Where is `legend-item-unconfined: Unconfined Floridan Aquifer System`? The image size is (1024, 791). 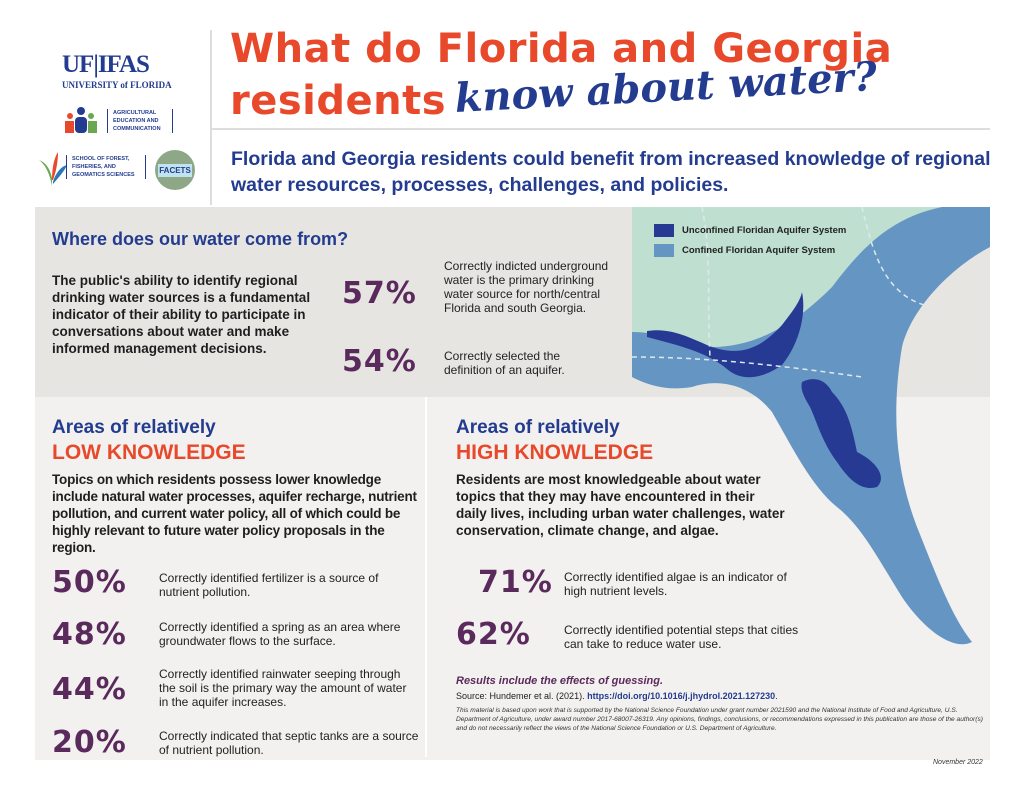
legend-item-unconfined: Unconfined Floridan Aquifer System is located at coordinates (750, 230).